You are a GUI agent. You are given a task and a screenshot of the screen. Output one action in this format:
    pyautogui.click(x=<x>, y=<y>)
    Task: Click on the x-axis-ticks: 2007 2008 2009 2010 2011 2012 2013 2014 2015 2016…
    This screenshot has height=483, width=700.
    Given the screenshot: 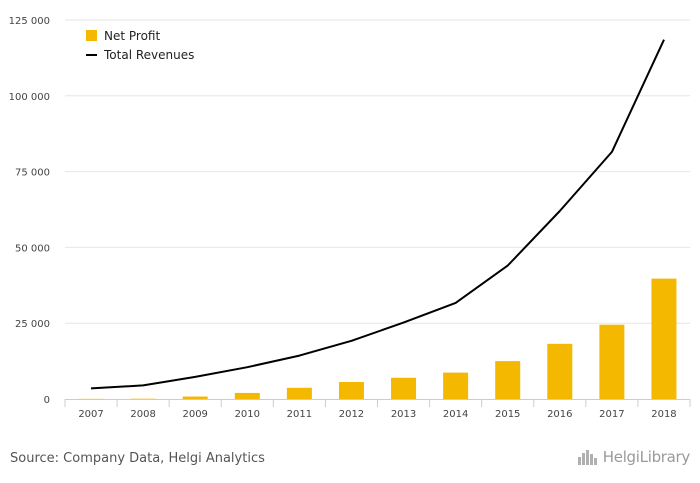 What is the action you would take?
    pyautogui.click(x=377, y=414)
    